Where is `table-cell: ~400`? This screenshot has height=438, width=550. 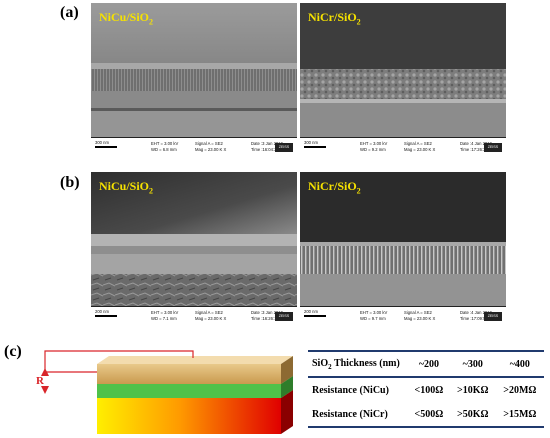
table-cell: ~400 is located at coordinates (519, 364).